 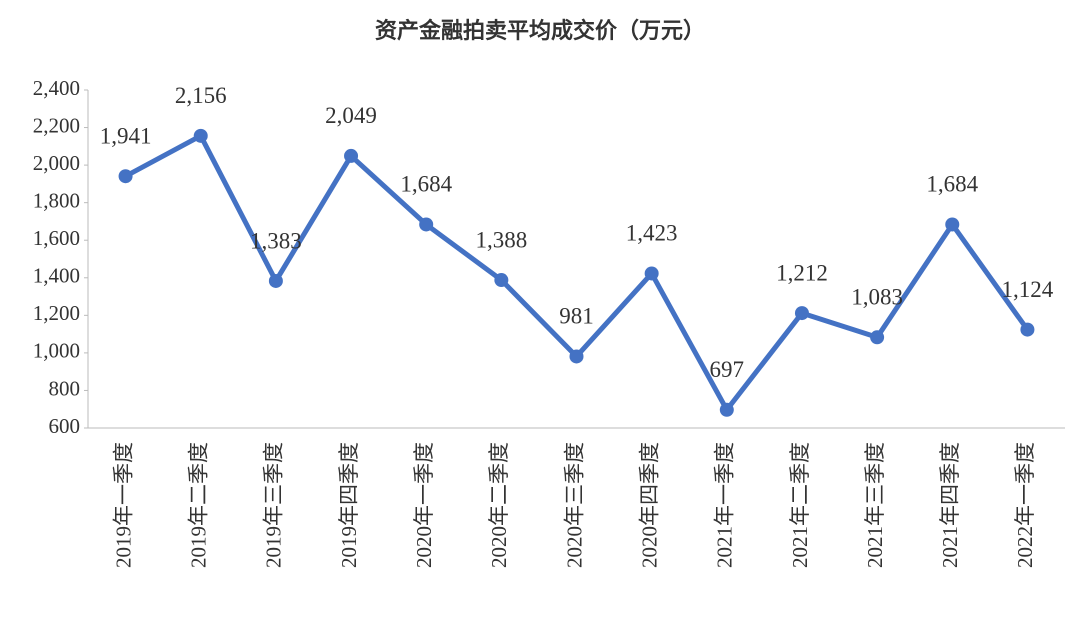 What do you see at coordinates (424, 505) in the screenshot?
I see `x-tick-label: 2020年一季度` at bounding box center [424, 505].